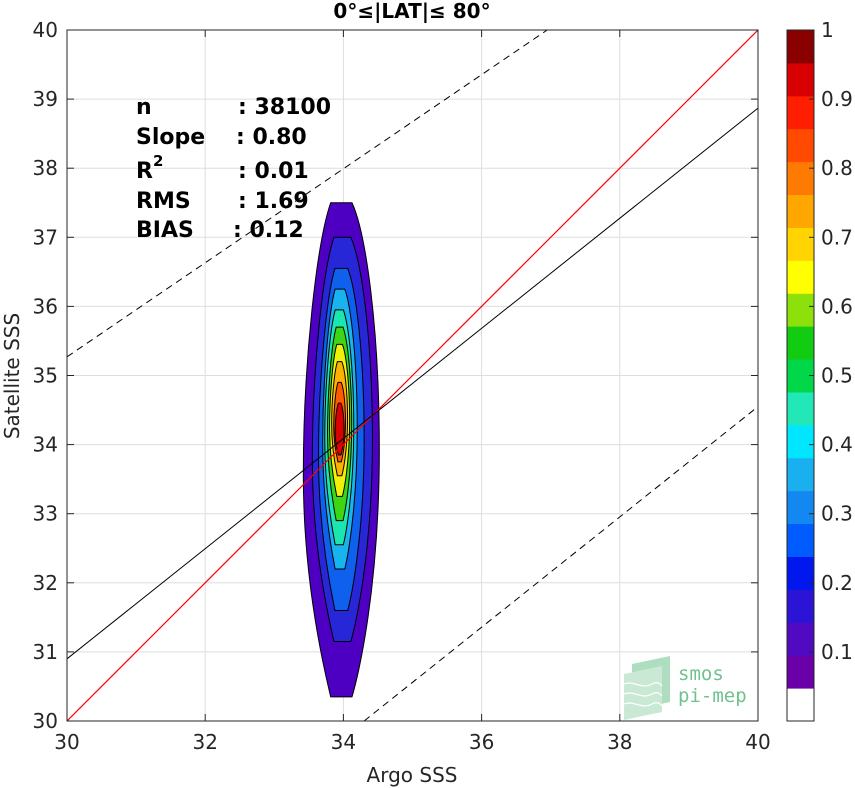 The image size is (855, 788). Describe the element at coordinates (646, 688) in the screenshot. I see `logo-mark` at that location.